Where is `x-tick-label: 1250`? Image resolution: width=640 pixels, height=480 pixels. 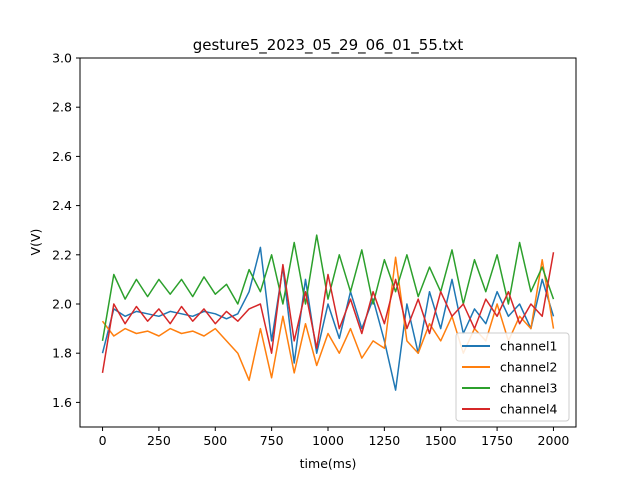 x-tick-label: 1250 is located at coordinates (384, 440).